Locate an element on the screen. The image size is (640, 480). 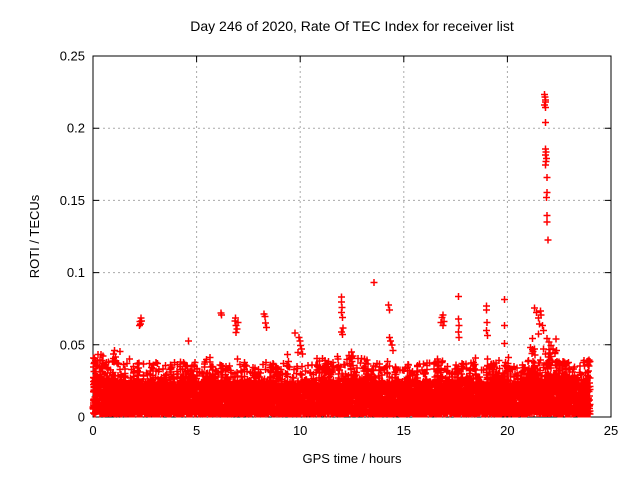
x-tick-label: 20 is located at coordinates (507, 430).